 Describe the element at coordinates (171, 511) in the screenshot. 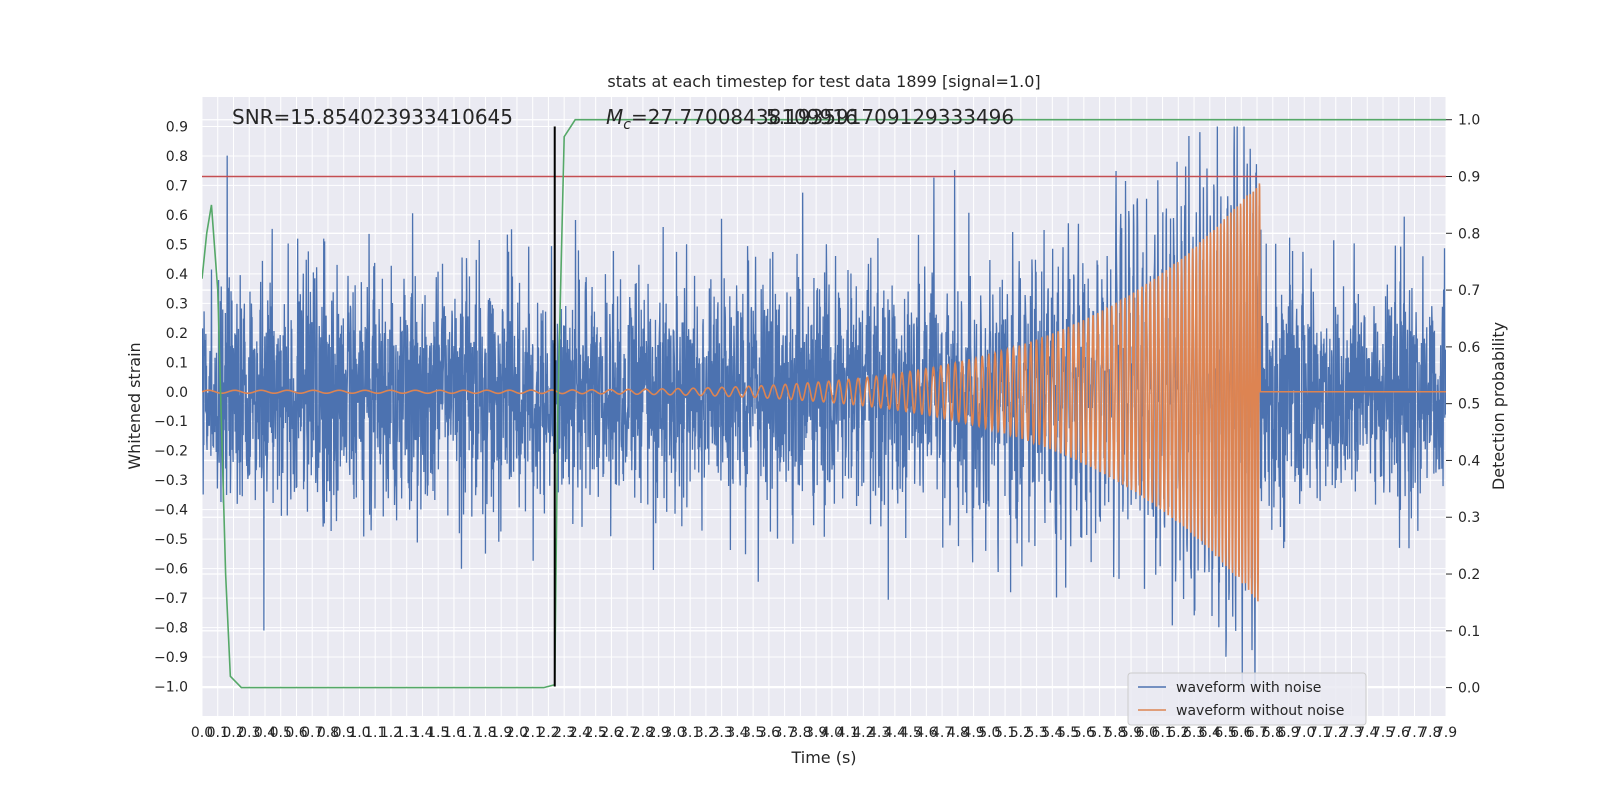

I see `y-left-tick-label: −0.4` at that location.